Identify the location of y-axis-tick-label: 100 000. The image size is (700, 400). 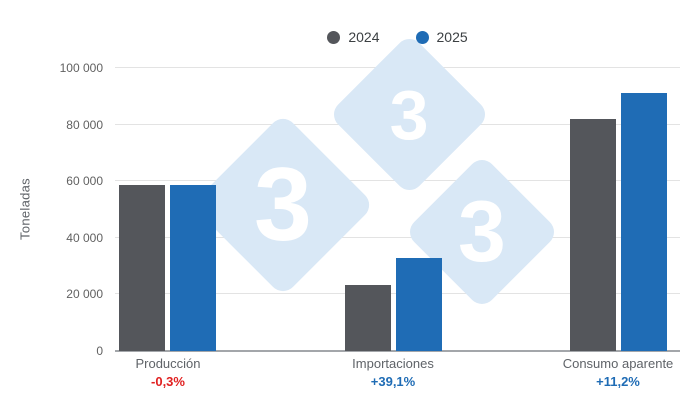
(81, 68).